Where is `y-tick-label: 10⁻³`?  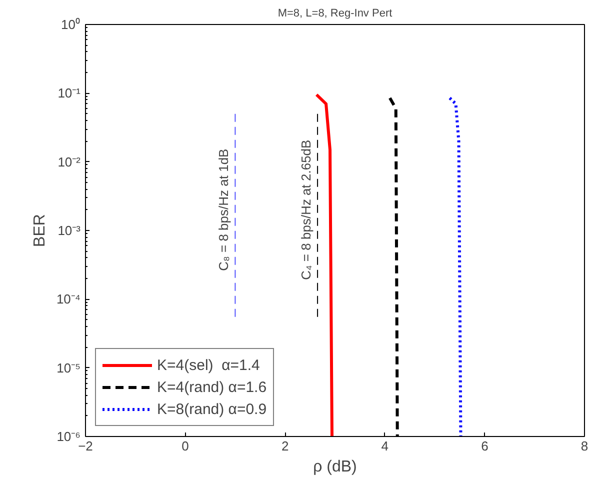
y-tick-label: 10⁻³ is located at coordinates (70, 230).